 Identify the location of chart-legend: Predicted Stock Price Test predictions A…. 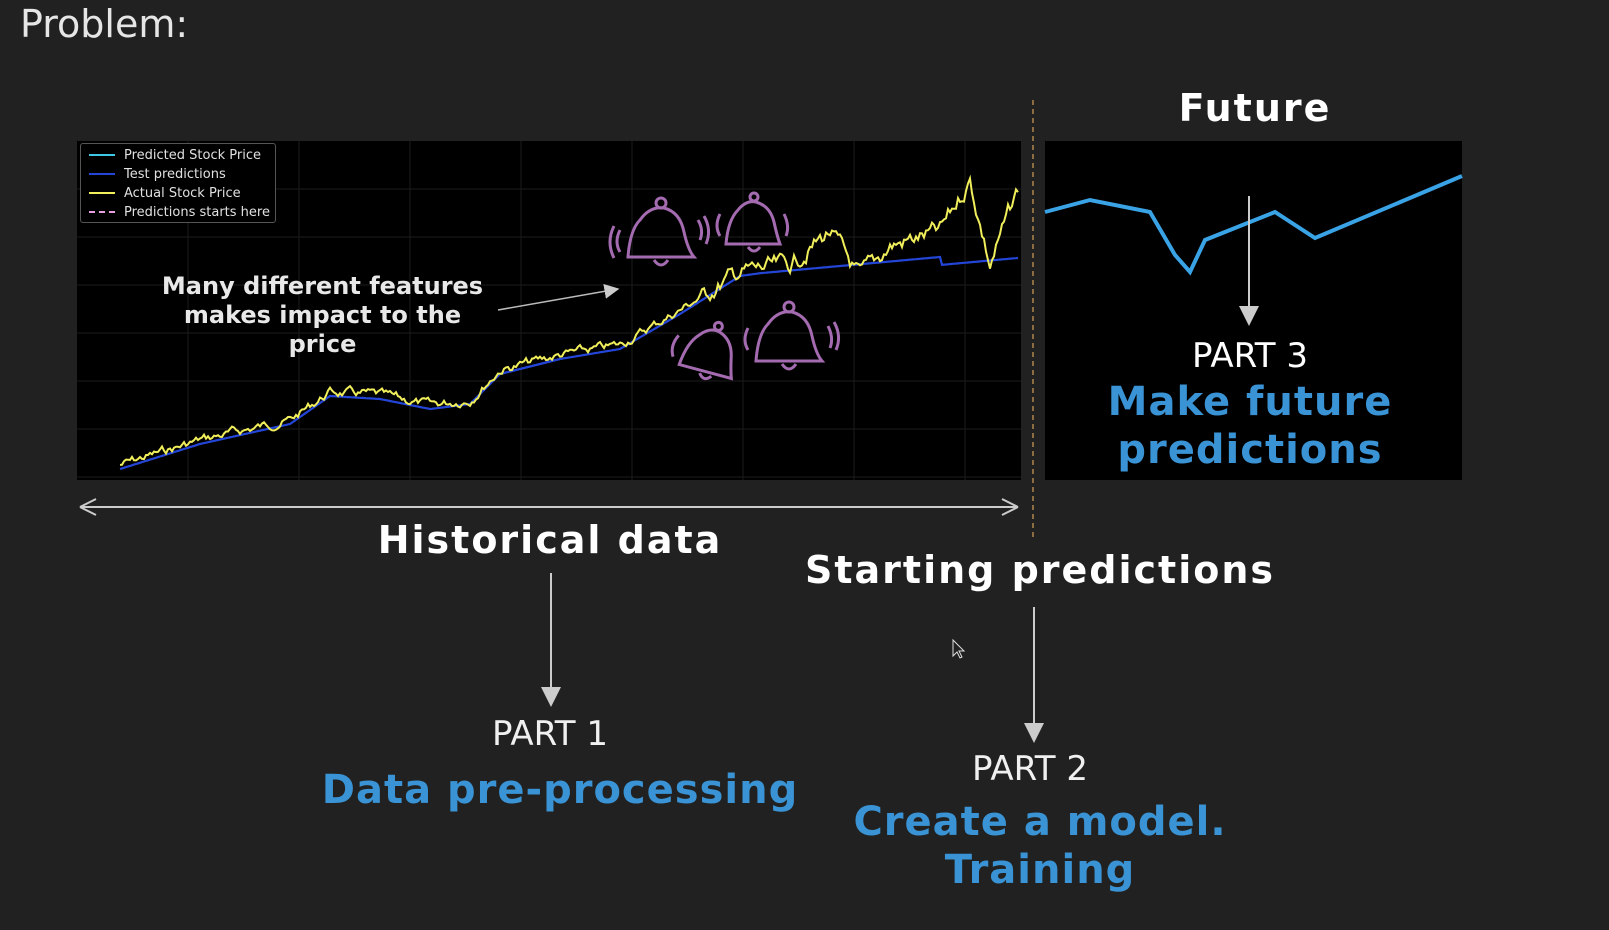
(178, 183).